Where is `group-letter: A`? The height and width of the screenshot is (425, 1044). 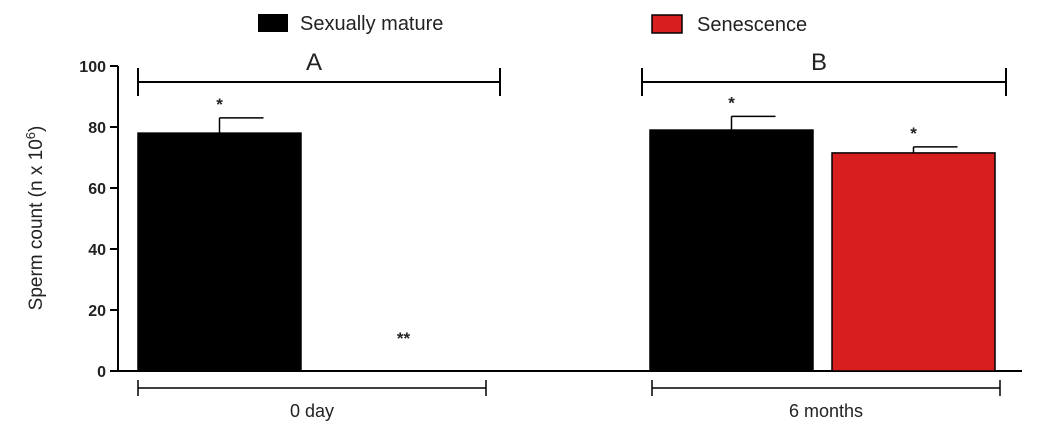
group-letter: A is located at coordinates (314, 62).